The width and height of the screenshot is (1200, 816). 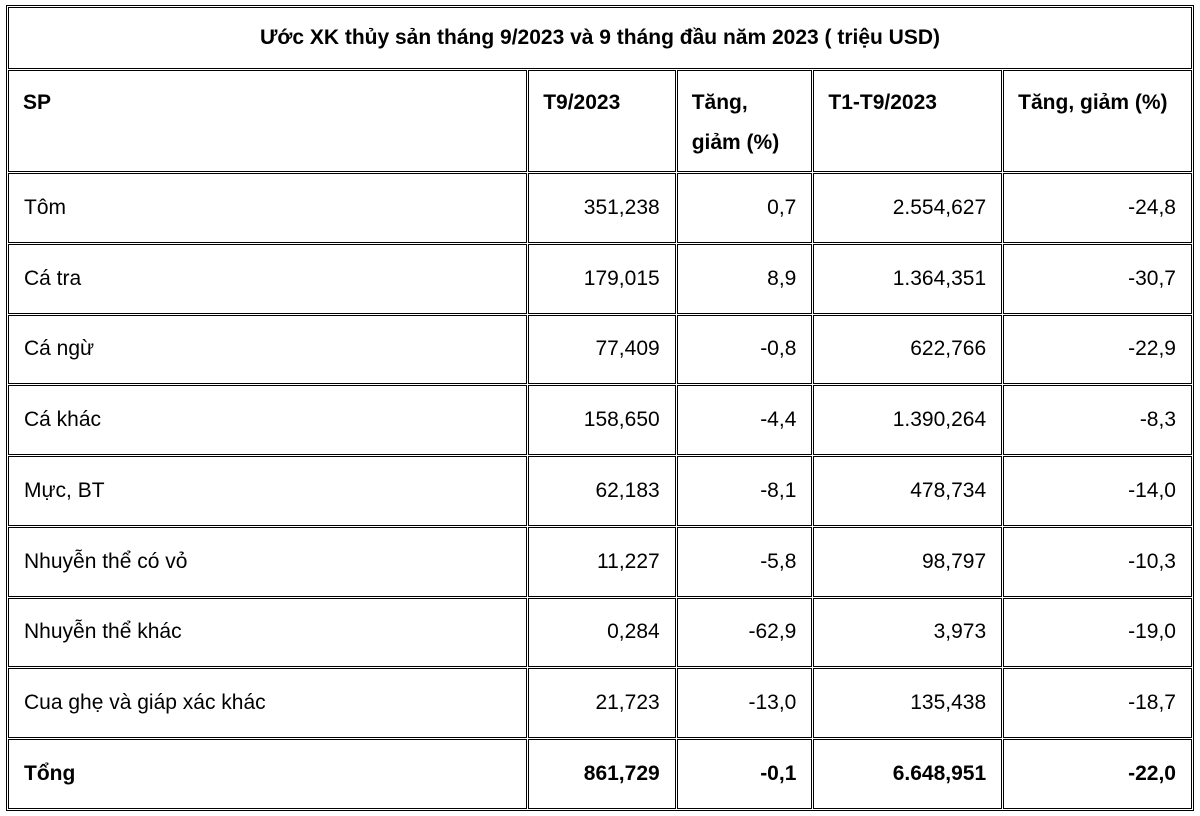 What do you see at coordinates (908, 208) in the screenshot?
I see `value-t1-t9: 2.554,627` at bounding box center [908, 208].